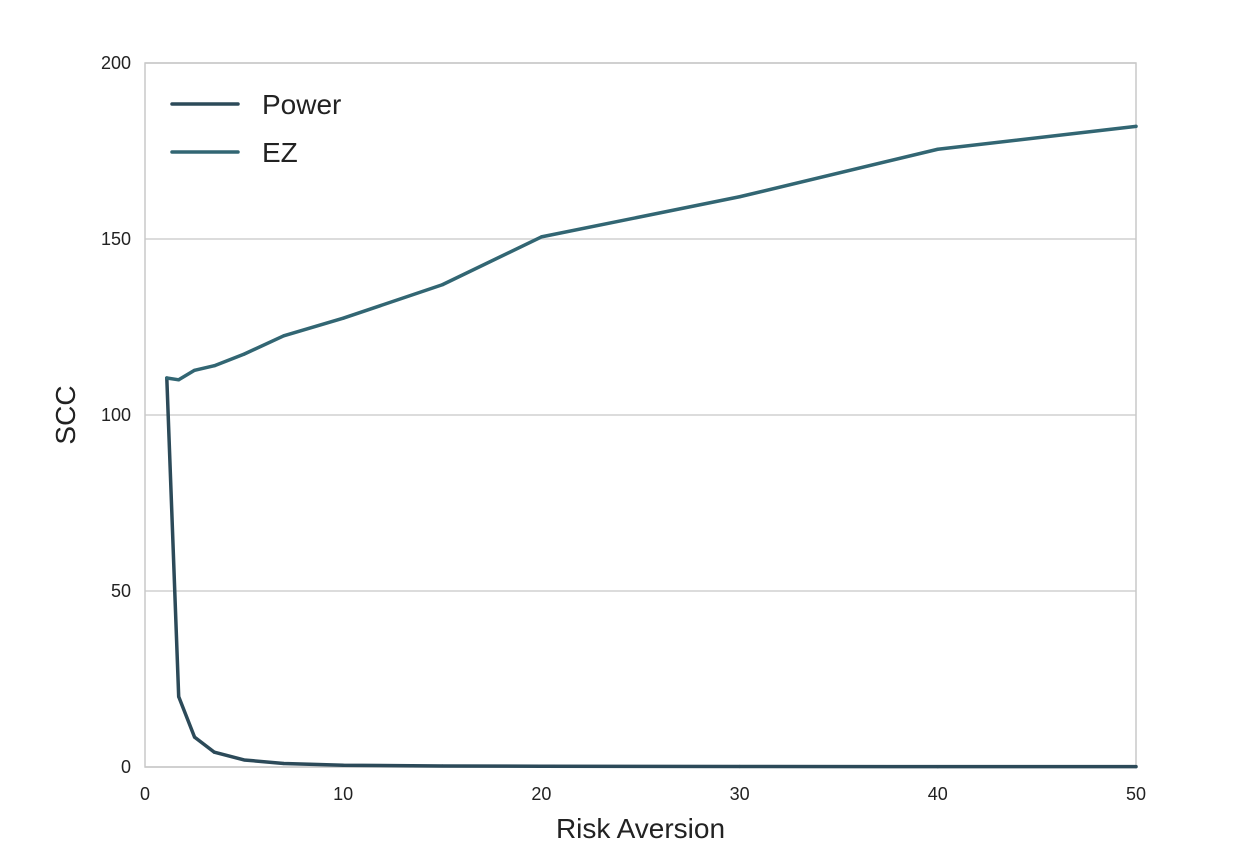 This screenshot has width=1256, height=854. I want to click on y-tick-label: 150, so click(116, 239).